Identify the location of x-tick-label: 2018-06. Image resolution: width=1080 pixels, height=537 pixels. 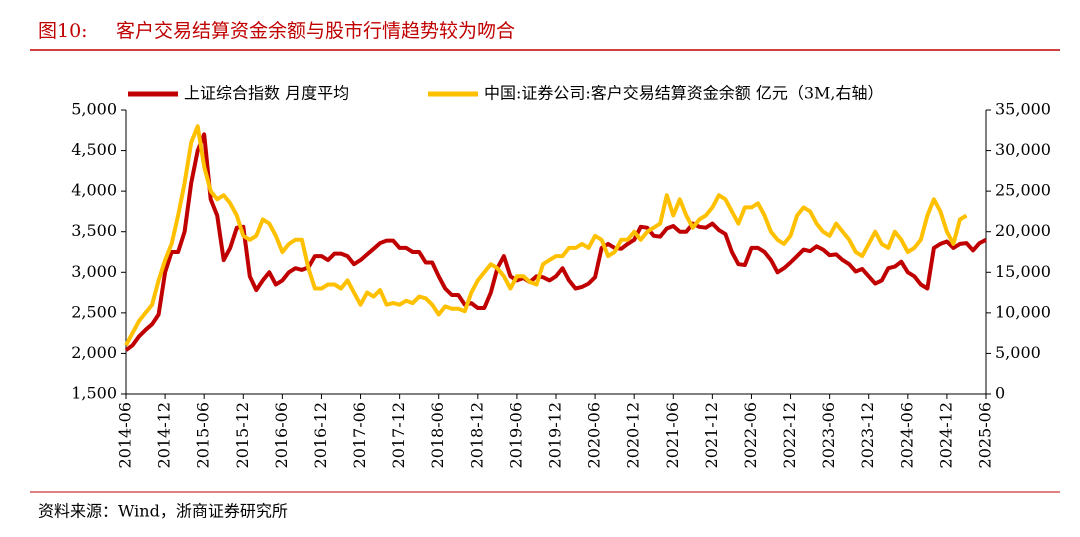
(437, 435).